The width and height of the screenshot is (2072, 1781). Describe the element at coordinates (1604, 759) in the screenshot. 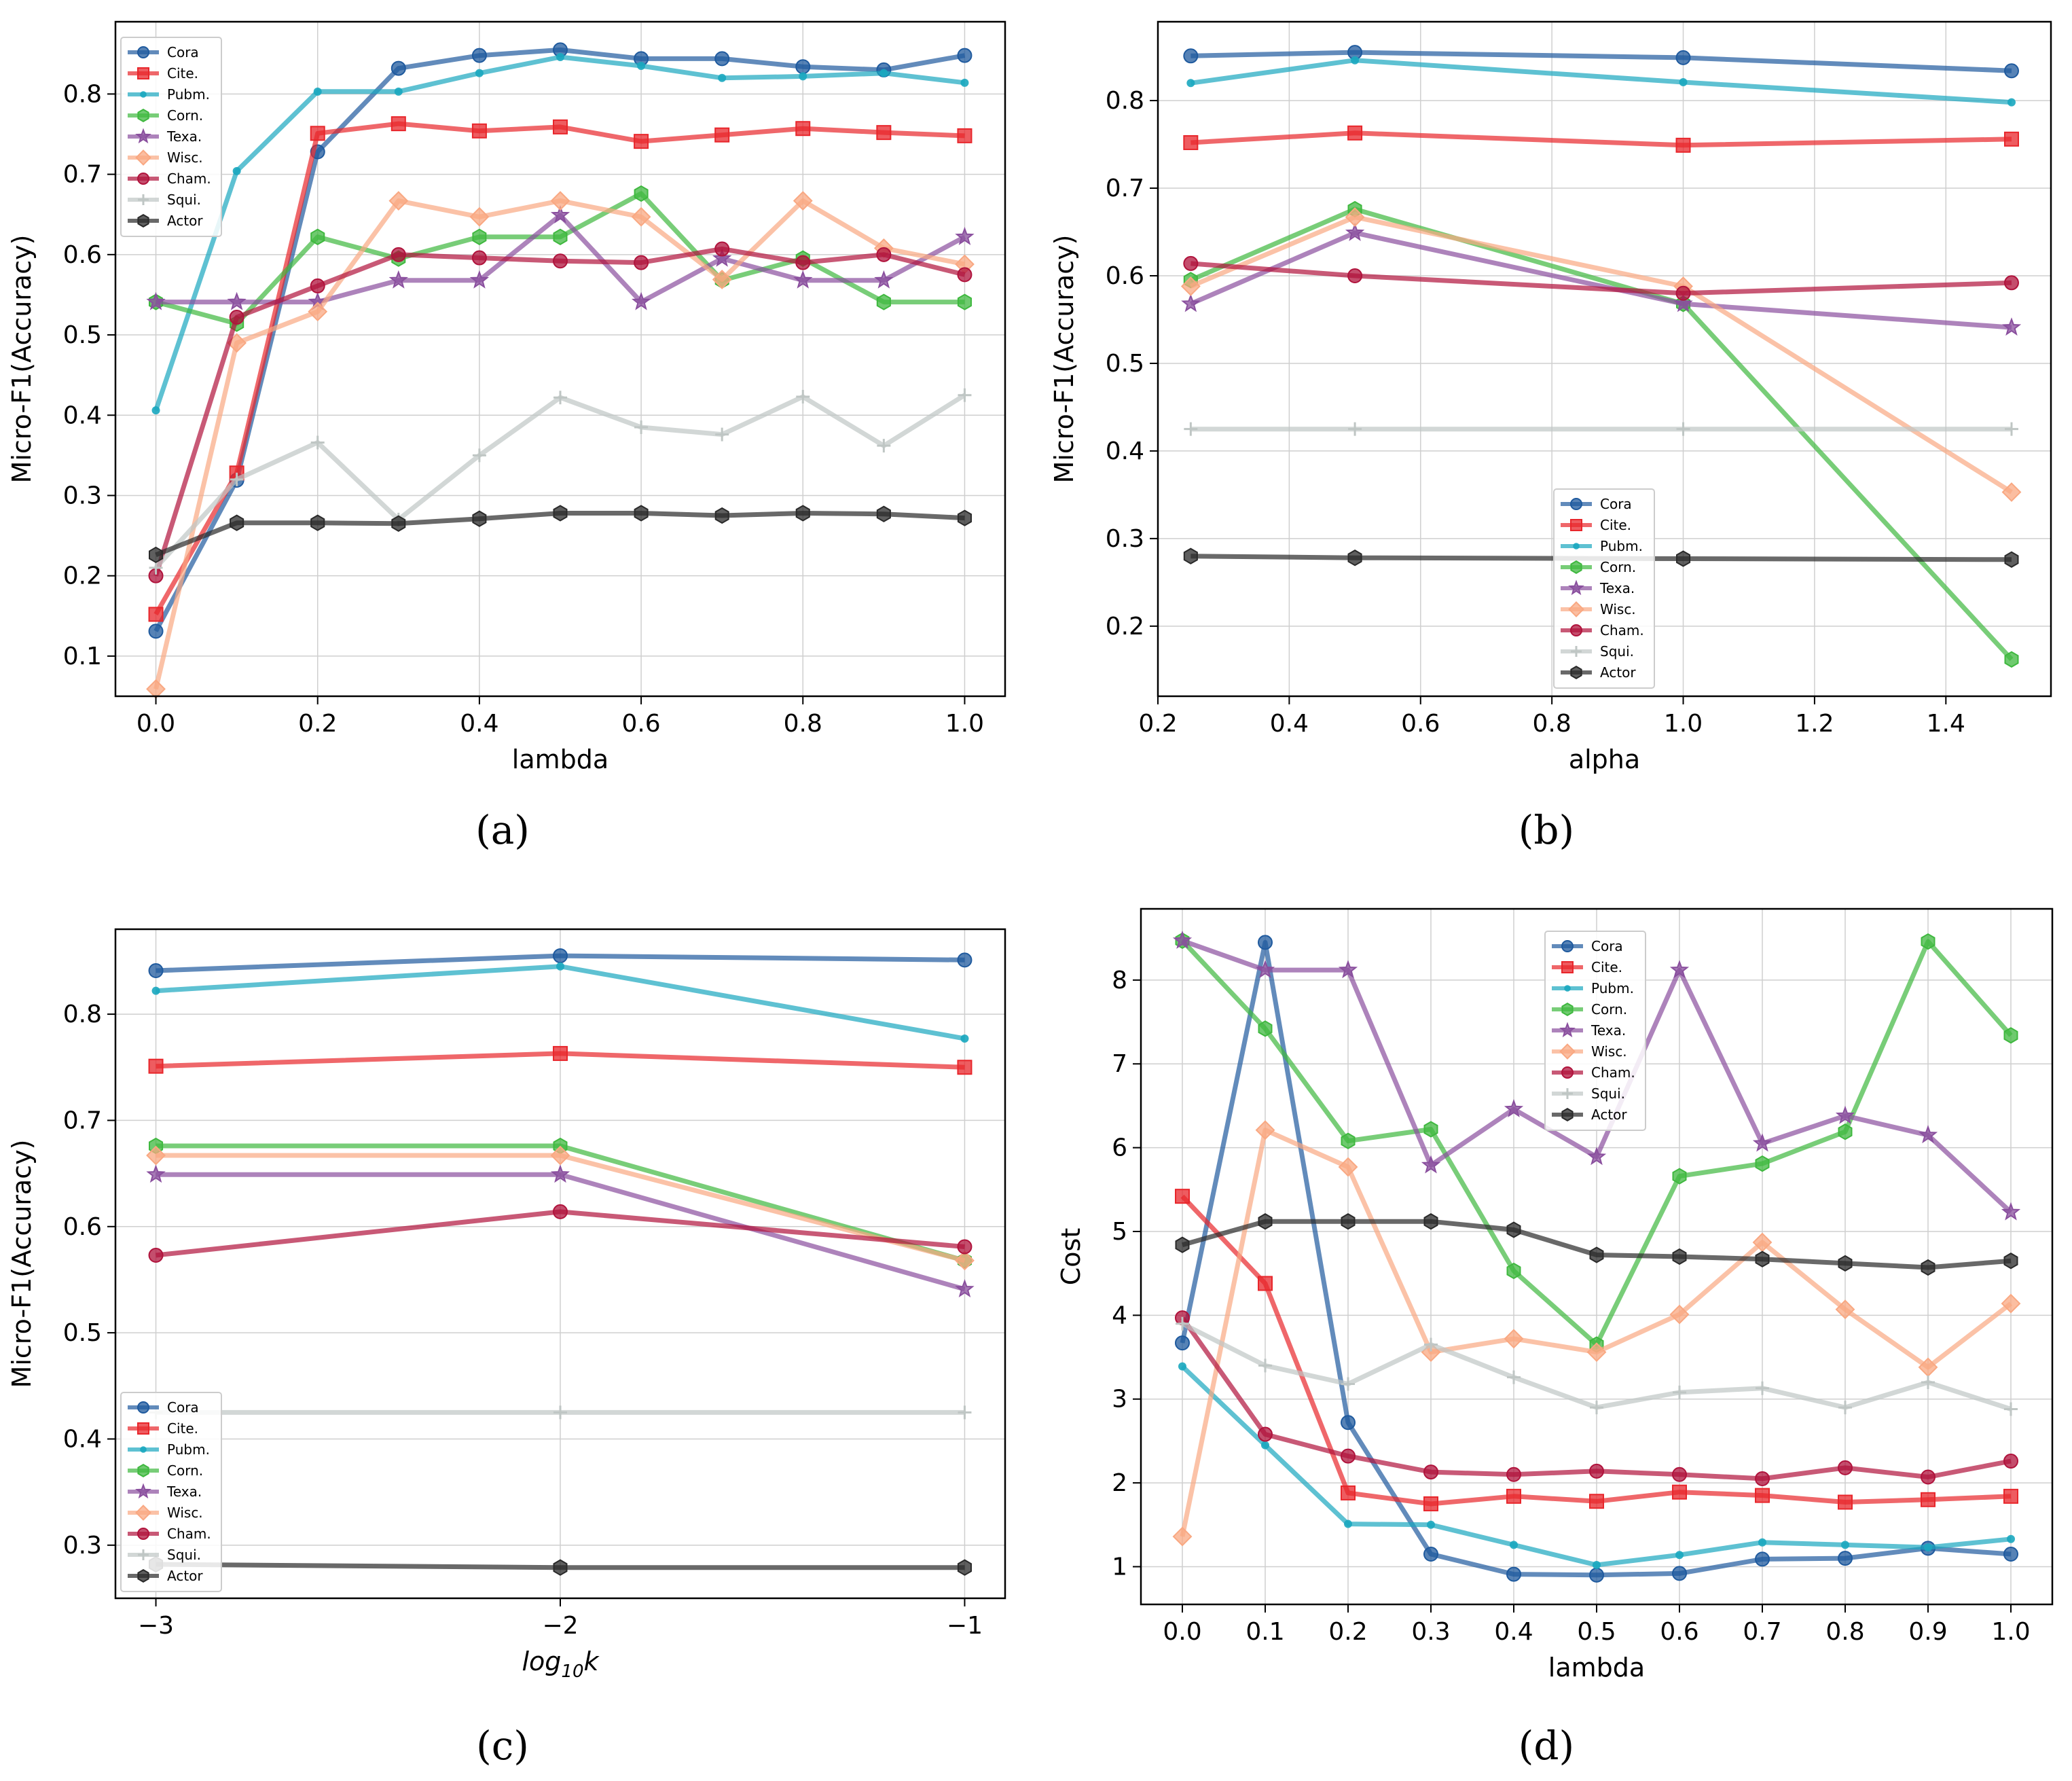

I see `x-axis-label: alpha` at that location.